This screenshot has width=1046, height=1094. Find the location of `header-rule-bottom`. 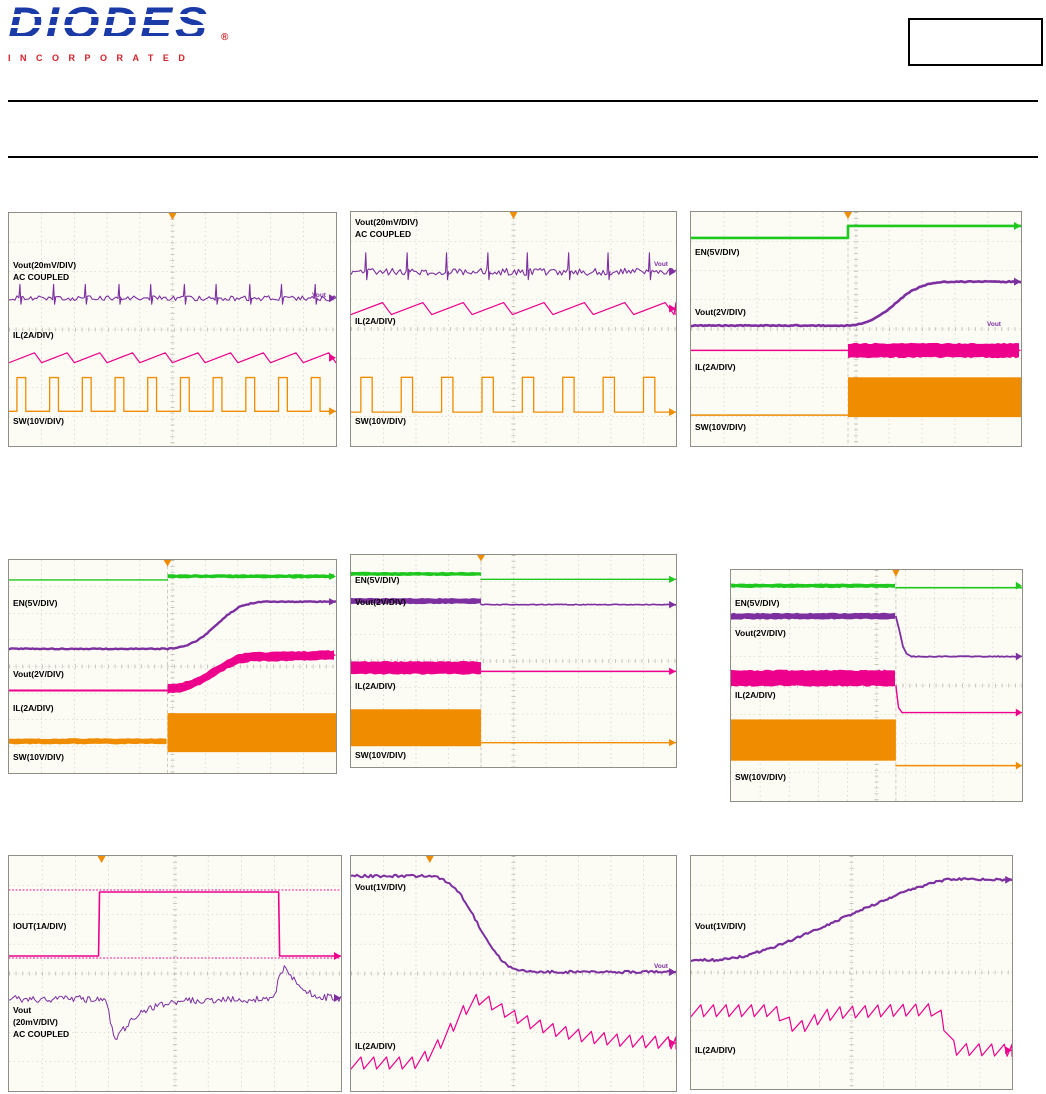

header-rule-bottom is located at coordinates (523, 157).